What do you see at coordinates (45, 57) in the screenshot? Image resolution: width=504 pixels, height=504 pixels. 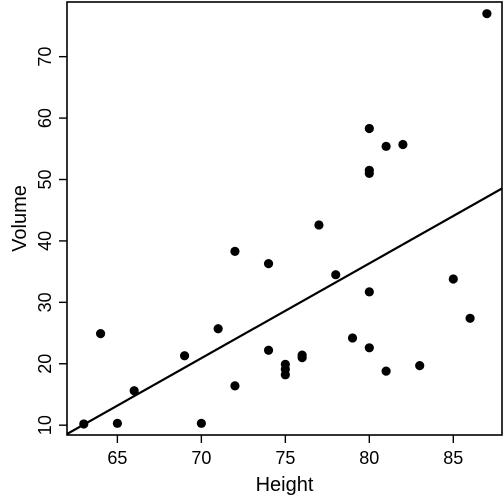 I see `y-tick-label: 70` at bounding box center [45, 57].